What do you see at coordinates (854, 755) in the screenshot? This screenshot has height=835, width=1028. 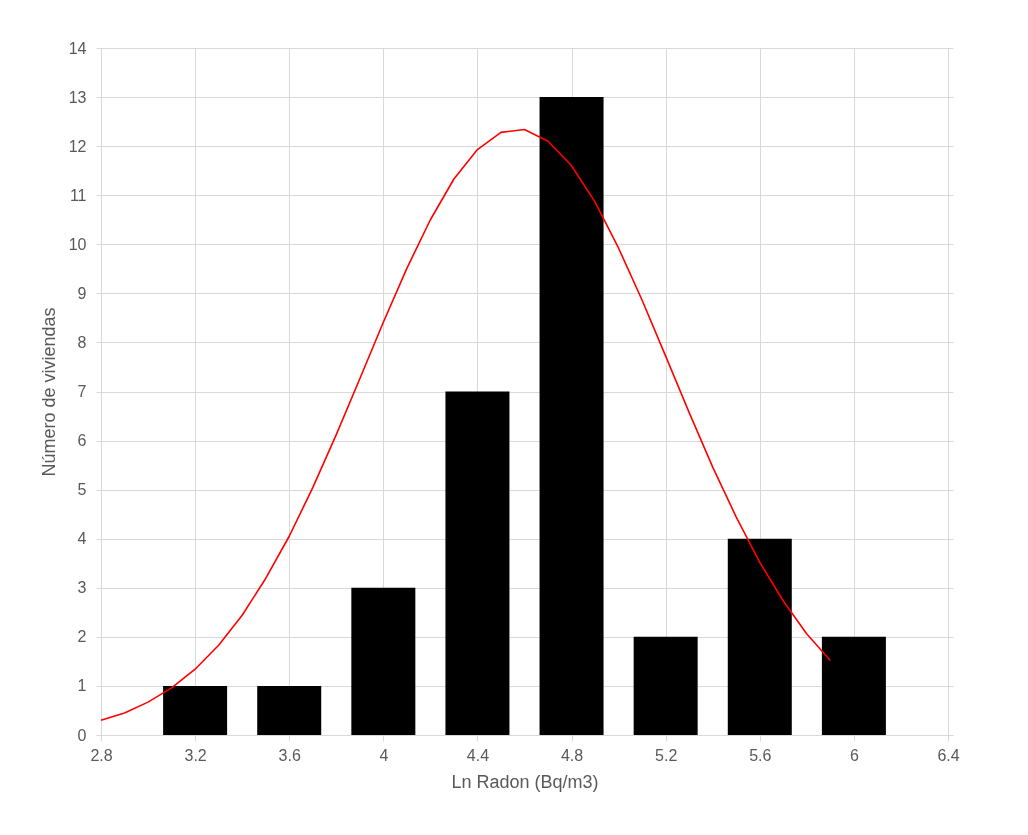 I see `x-tick-label: 6` at bounding box center [854, 755].